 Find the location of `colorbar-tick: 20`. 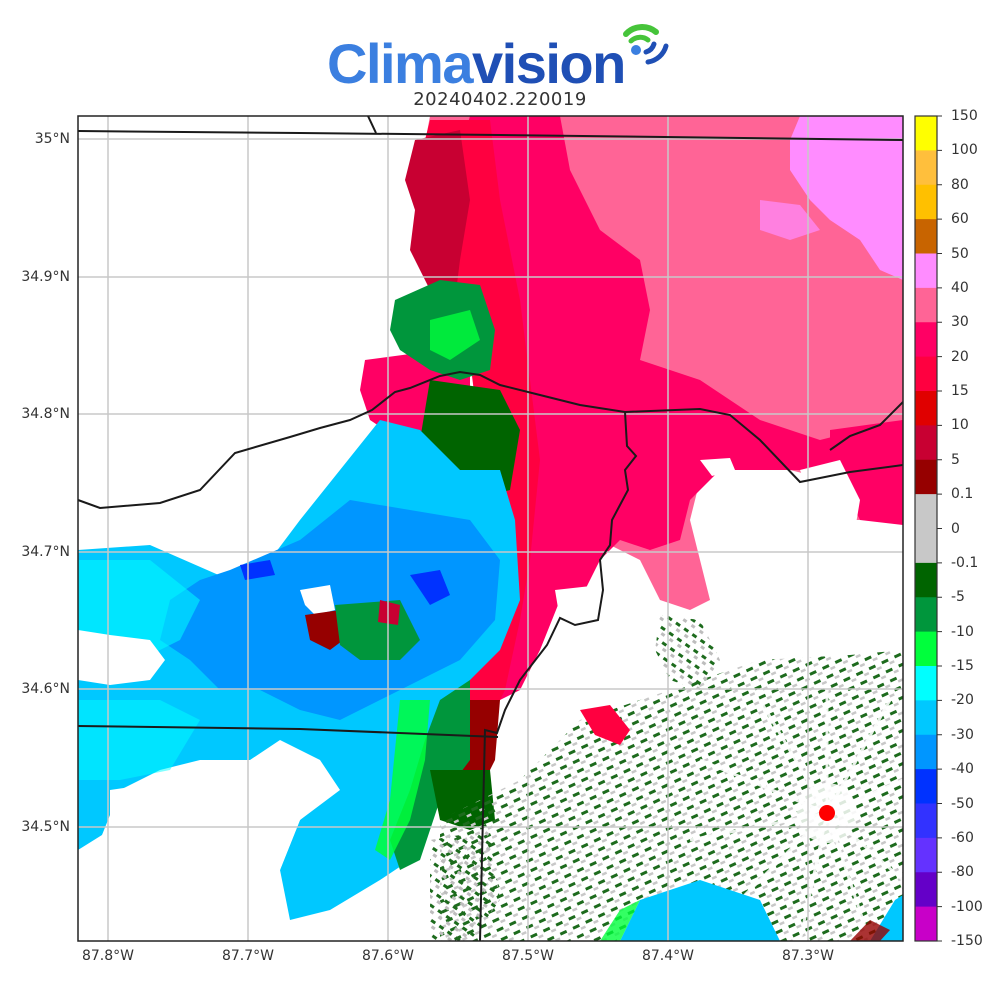

colorbar-tick: 20 is located at coordinates (960, 356).